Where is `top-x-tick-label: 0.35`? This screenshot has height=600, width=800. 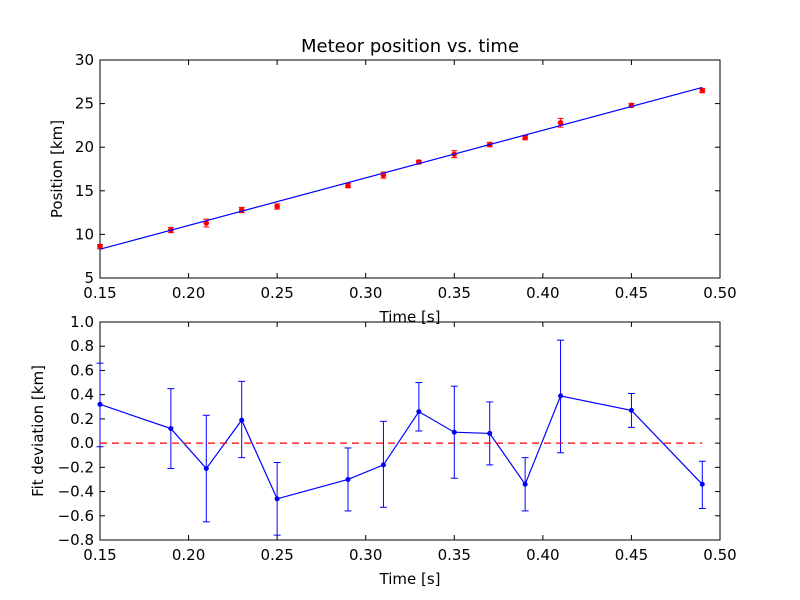
top-x-tick-label: 0.35 is located at coordinates (454, 293).